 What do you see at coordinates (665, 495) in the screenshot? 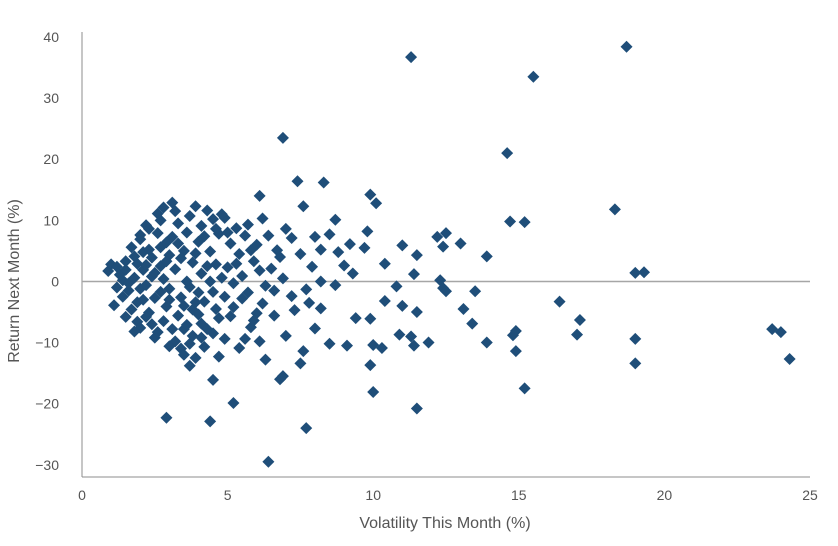
I see `x-tick-label: 20` at bounding box center [665, 495].